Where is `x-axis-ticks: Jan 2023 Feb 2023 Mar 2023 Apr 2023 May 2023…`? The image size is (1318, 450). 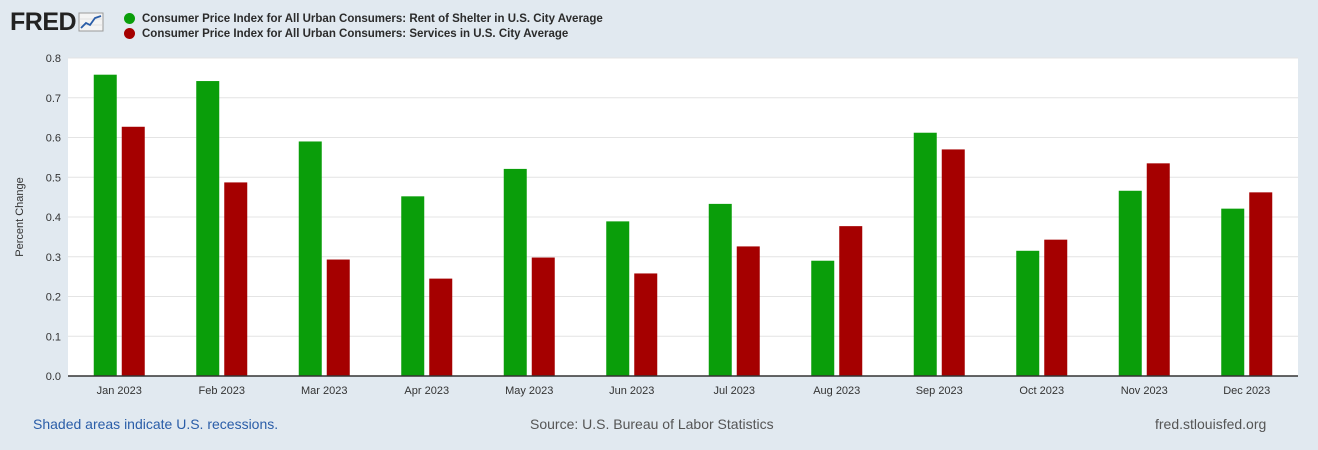
x-axis-ticks: Jan 2023 Feb 2023 Mar 2023 Apr 2023 May 2023… is located at coordinates (684, 391).